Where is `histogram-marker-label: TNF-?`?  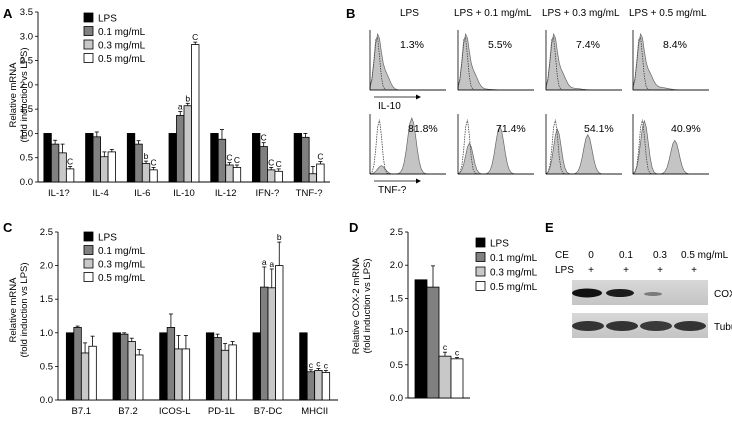 histogram-marker-label: TNF-? is located at coordinates (392, 190).